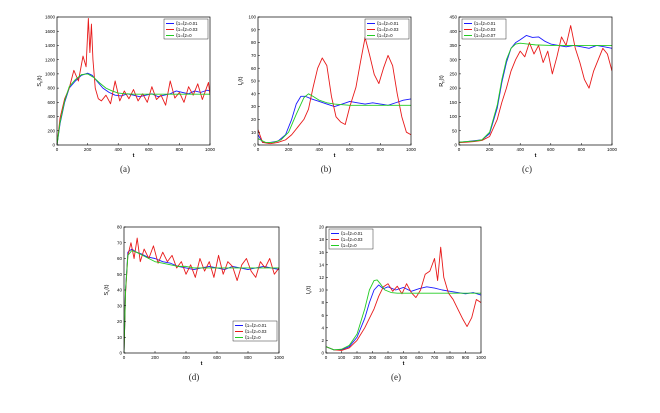  What do you see at coordinates (411, 149) in the screenshot?
I see `x-tick-label-b: 1000` at bounding box center [411, 149].